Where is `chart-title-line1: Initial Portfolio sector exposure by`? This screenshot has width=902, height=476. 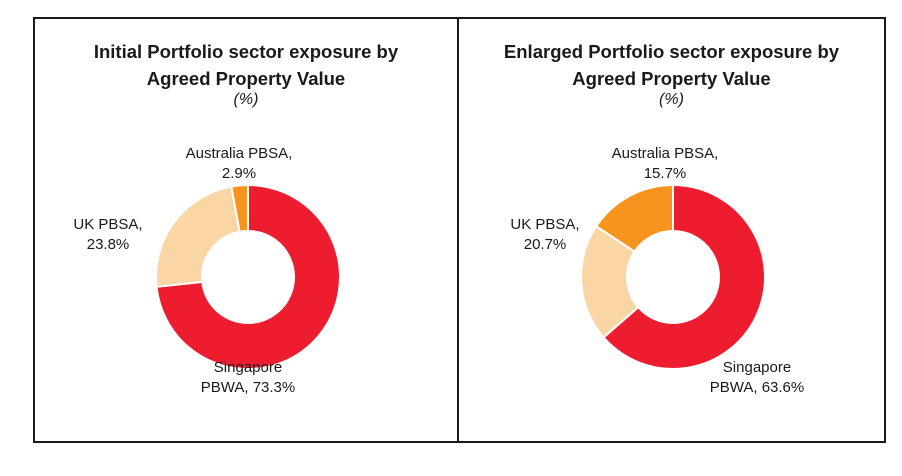 chart-title-line1: Initial Portfolio sector exposure by is located at coordinates (246, 51).